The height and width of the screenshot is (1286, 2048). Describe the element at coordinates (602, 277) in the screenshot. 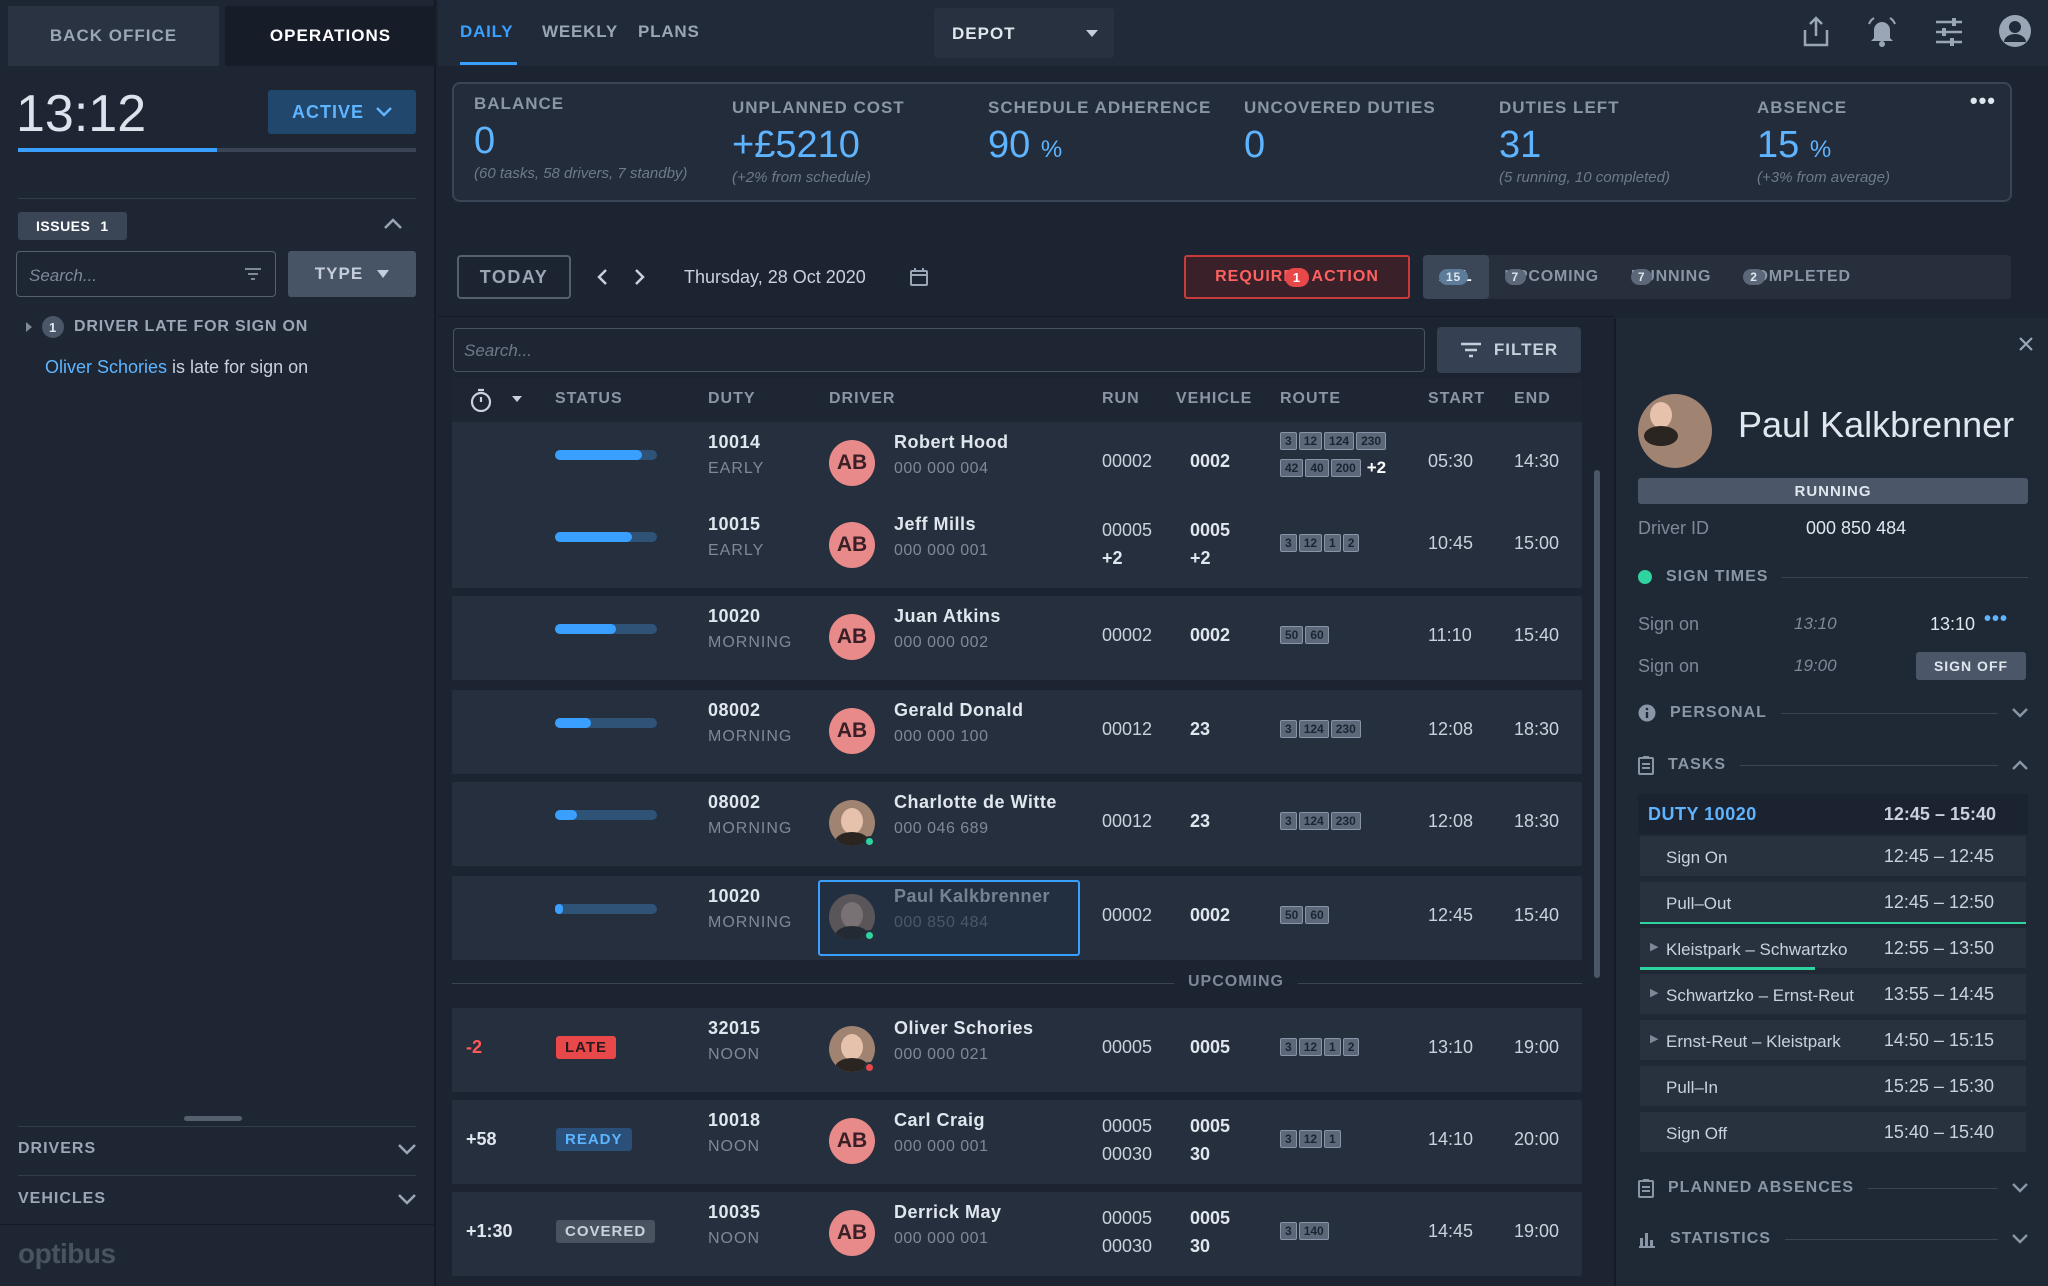

I see `chevron-left-icon` at that location.